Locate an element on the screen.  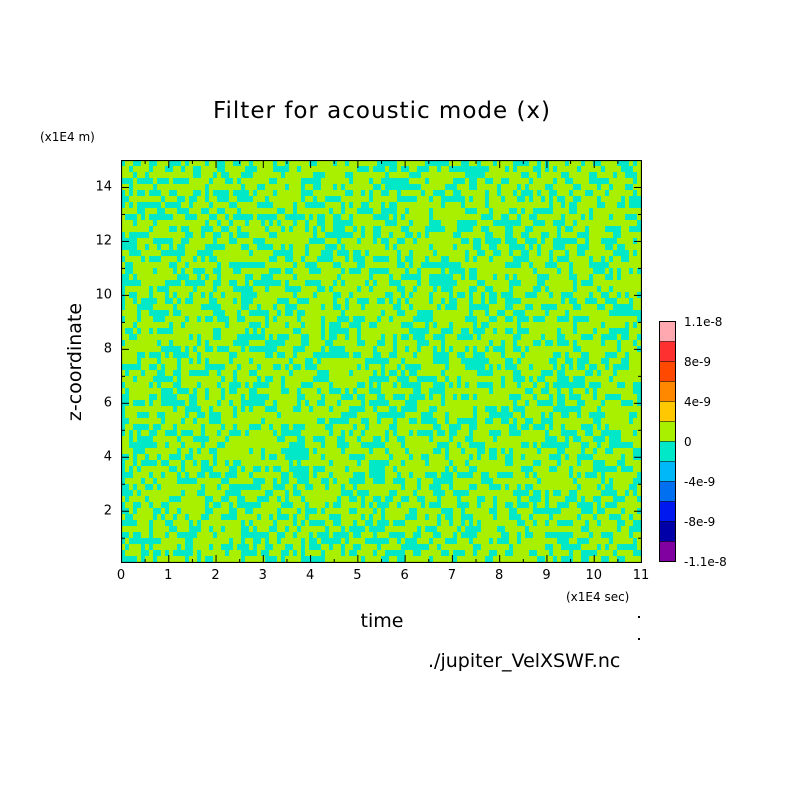
x-tick-label: 2 is located at coordinates (215, 575).